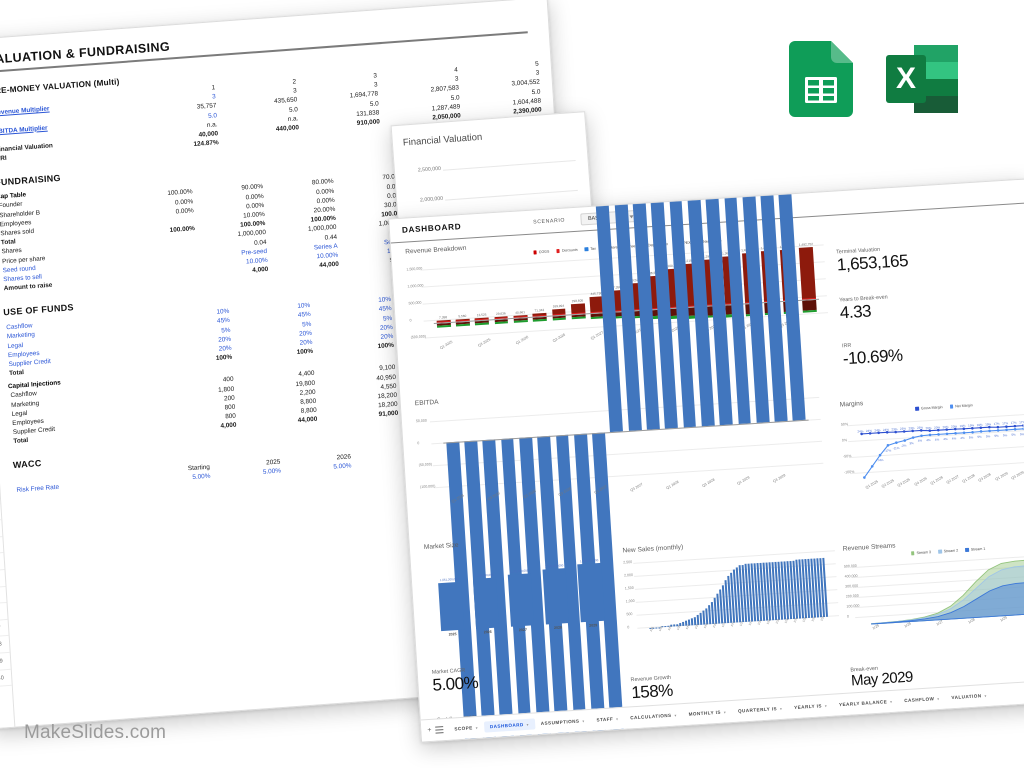 The height and width of the screenshot is (768, 1024). What do you see at coordinates (429, 730) in the screenshot?
I see `add-sheet-icon: +` at bounding box center [429, 730].